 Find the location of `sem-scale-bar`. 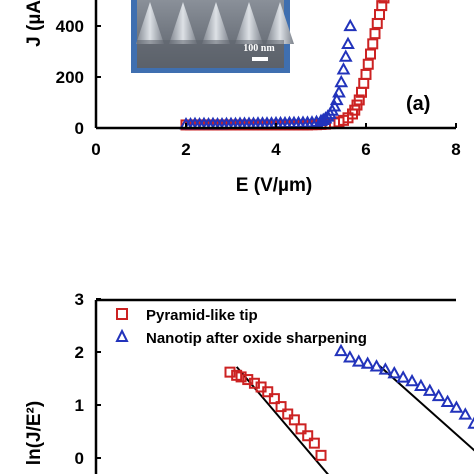

sem-scale-bar is located at coordinates (260, 59).